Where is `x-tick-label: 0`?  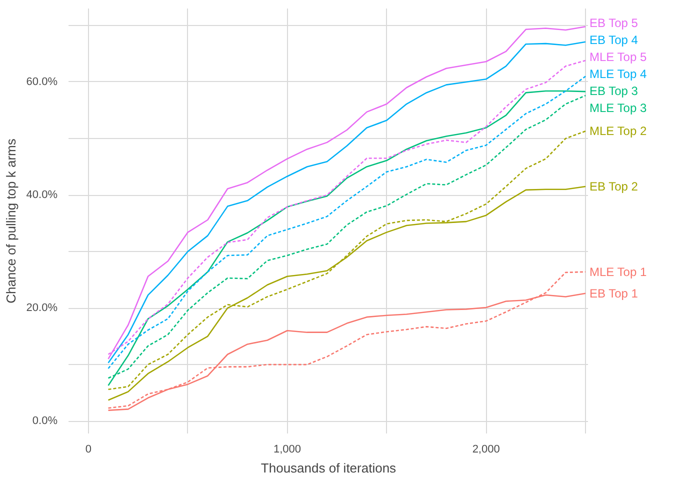 x-tick-label: 0 is located at coordinates (88, 450).